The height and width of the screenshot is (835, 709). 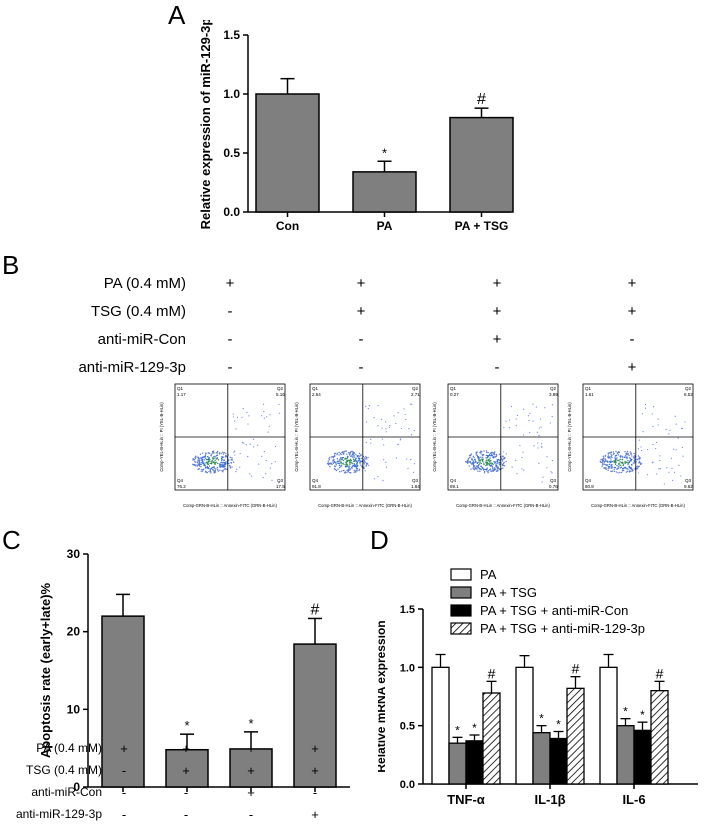 What do you see at coordinates (589, 486) in the screenshot?
I see `quadrant-q4-value: 80.8` at bounding box center [589, 486].